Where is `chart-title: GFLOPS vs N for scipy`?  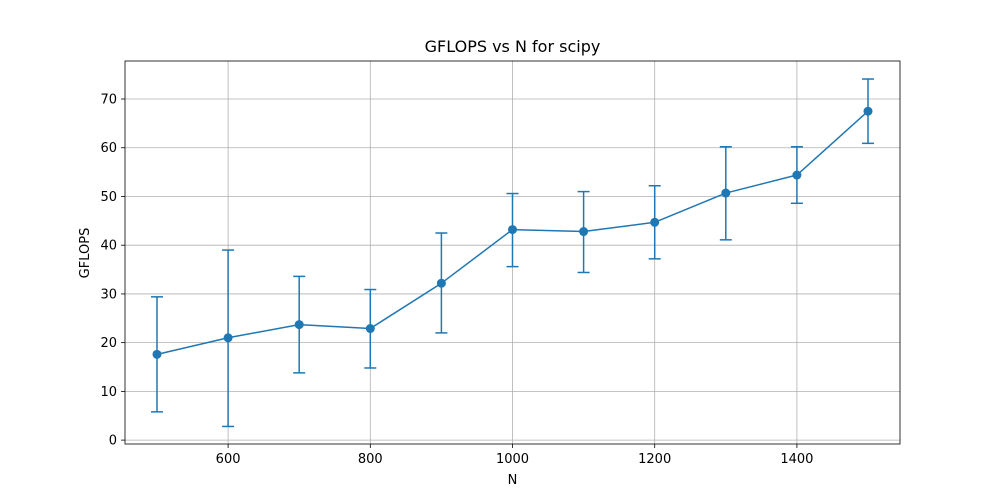 chart-title: GFLOPS vs N for scipy is located at coordinates (513, 46).